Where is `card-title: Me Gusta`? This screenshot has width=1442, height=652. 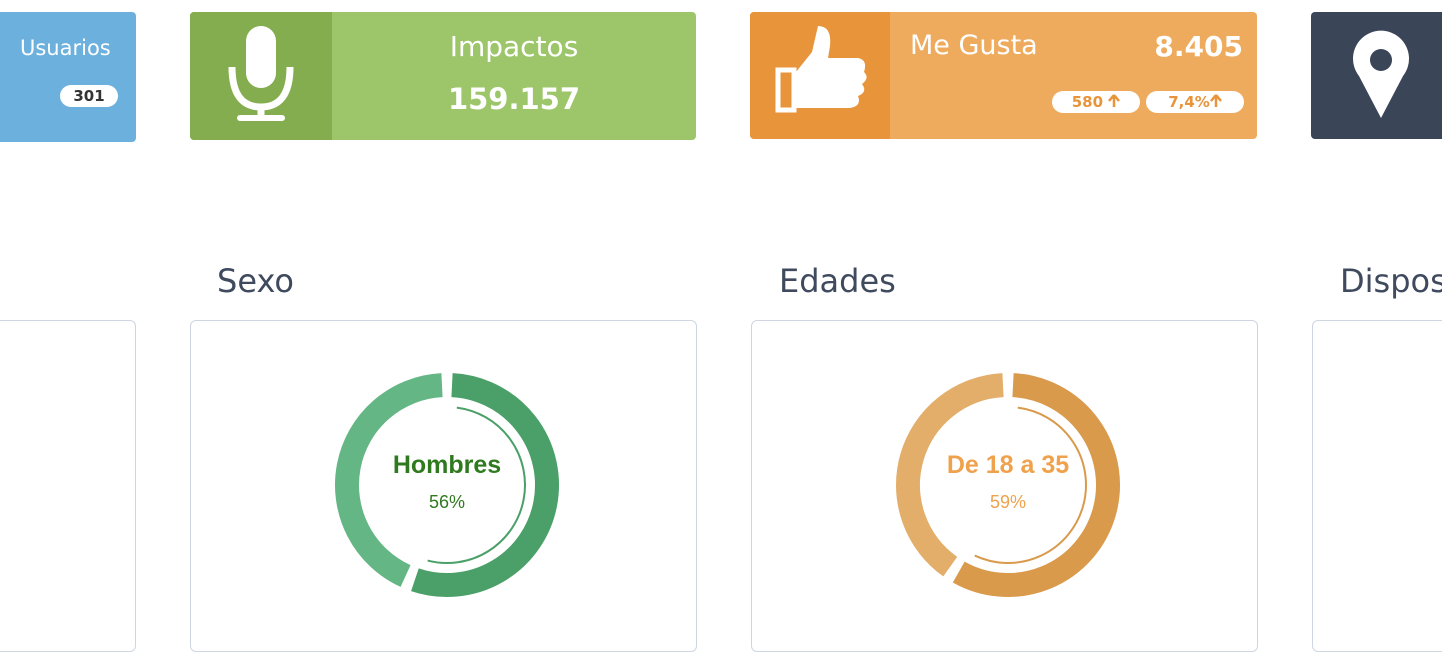 card-title: Me Gusta is located at coordinates (974, 45).